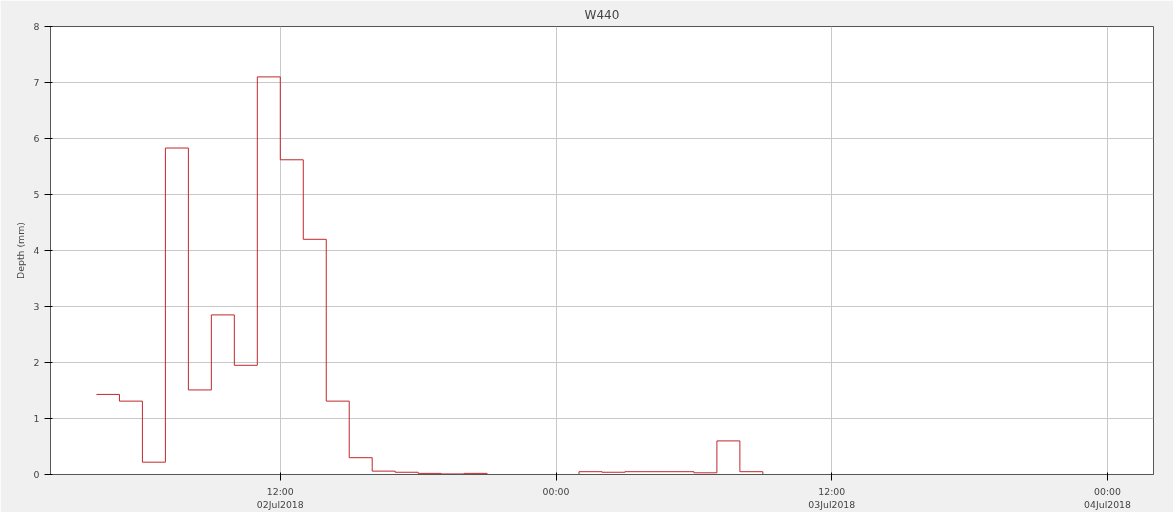 This screenshot has width=1173, height=512. What do you see at coordinates (36, 250) in the screenshot?
I see `y-tick-label: 4` at bounding box center [36, 250].